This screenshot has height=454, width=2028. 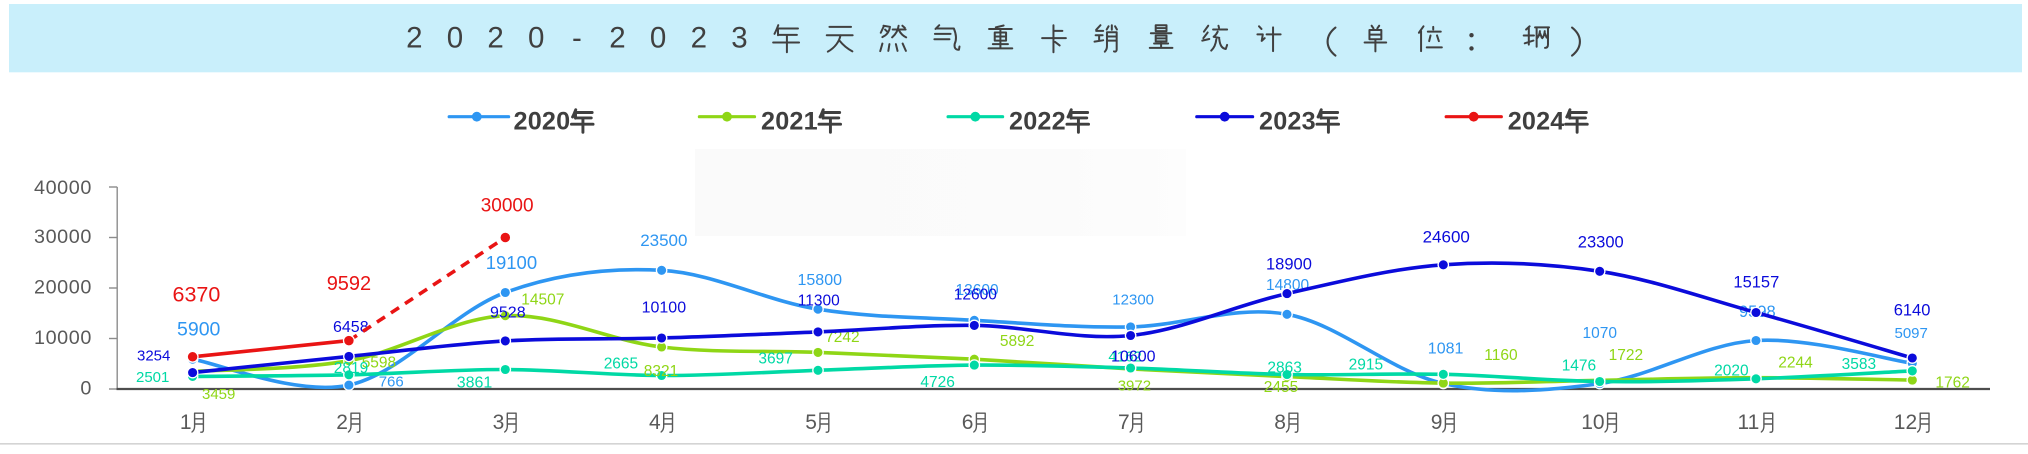 I want to click on svg-text: 6370, so click(x=197, y=294).